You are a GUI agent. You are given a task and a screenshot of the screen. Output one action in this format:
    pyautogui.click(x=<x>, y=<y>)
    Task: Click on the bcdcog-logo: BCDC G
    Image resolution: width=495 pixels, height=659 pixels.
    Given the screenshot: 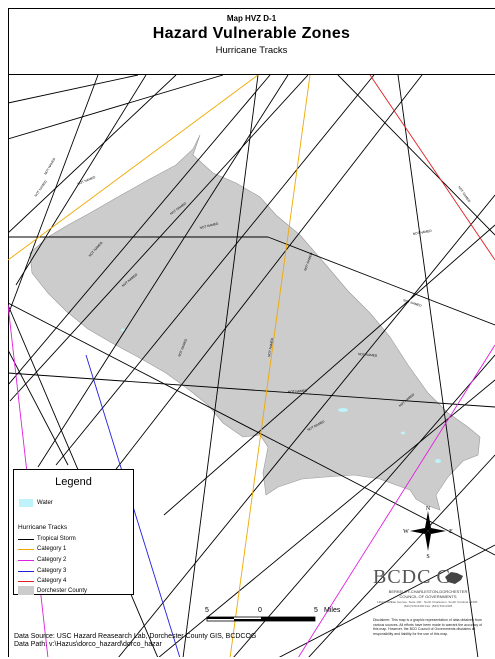 What is the action you would take?
    pyautogui.click(x=412, y=577)
    